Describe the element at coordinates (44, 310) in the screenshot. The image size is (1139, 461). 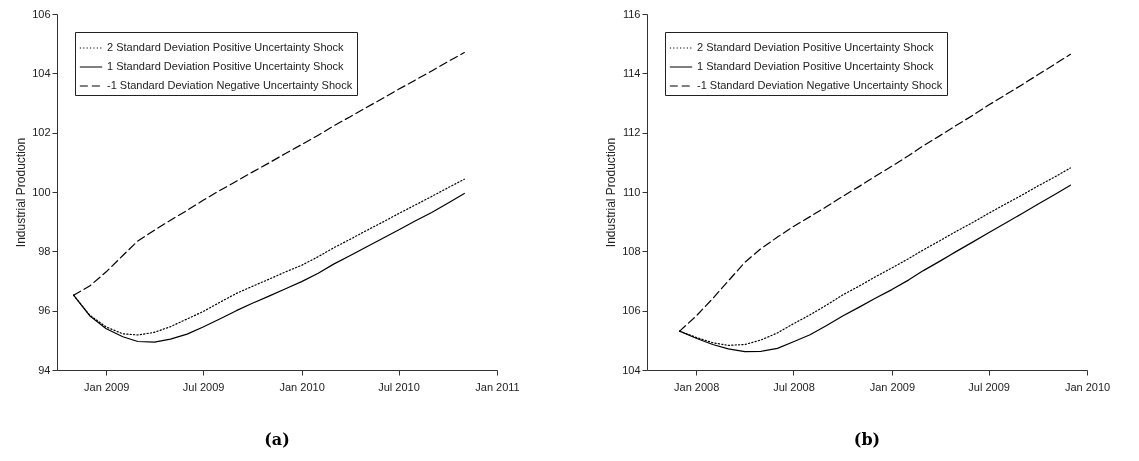
I see `y-tick-label: 96` at that location.